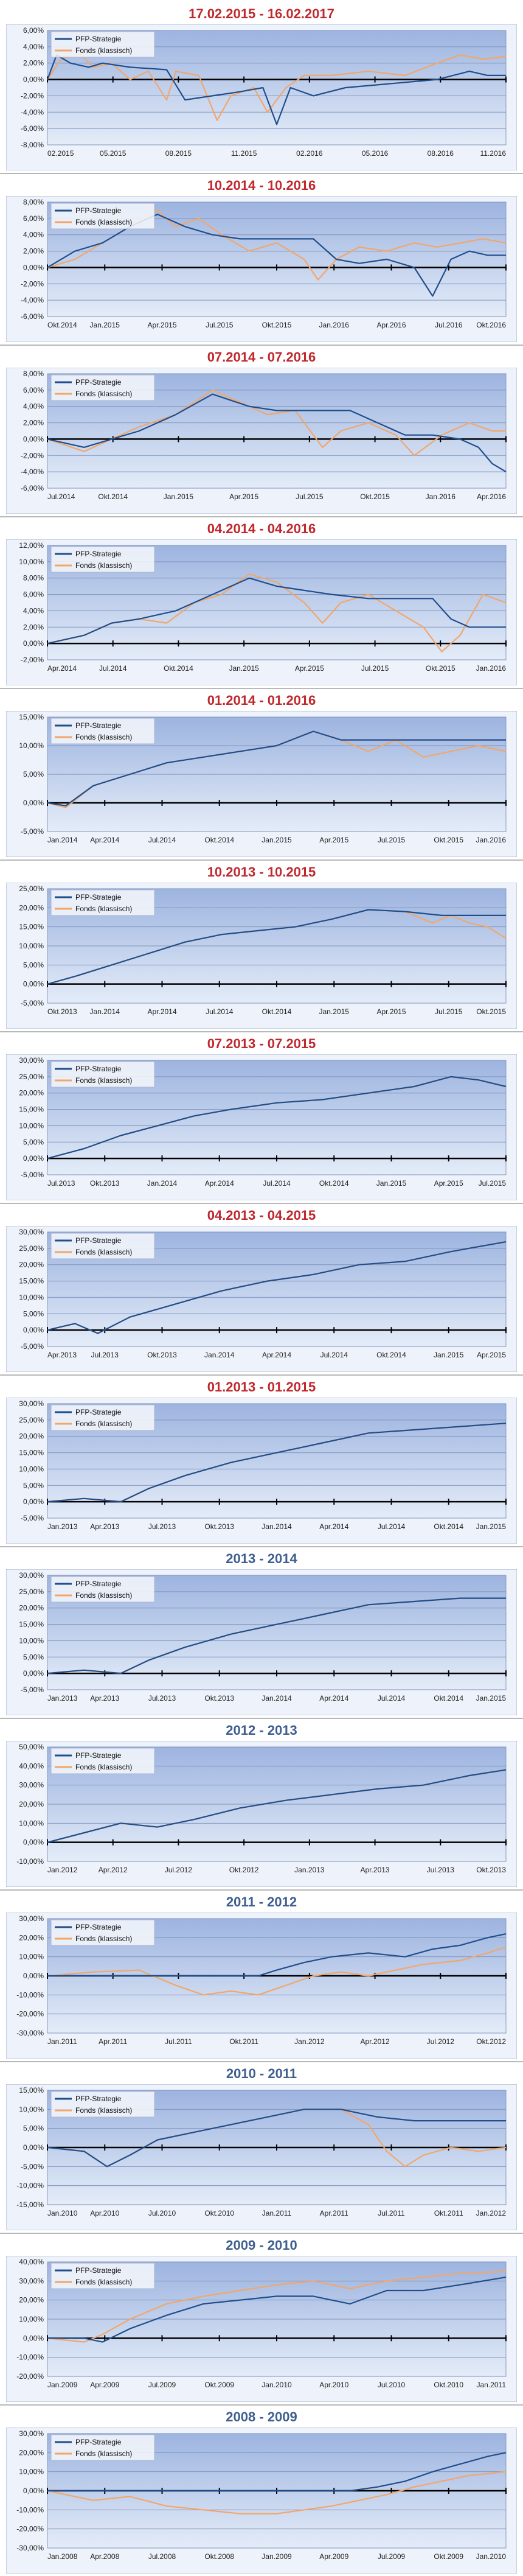  What do you see at coordinates (334, 2556) in the screenshot?
I see `x-tick-label: Apr.2009` at bounding box center [334, 2556].